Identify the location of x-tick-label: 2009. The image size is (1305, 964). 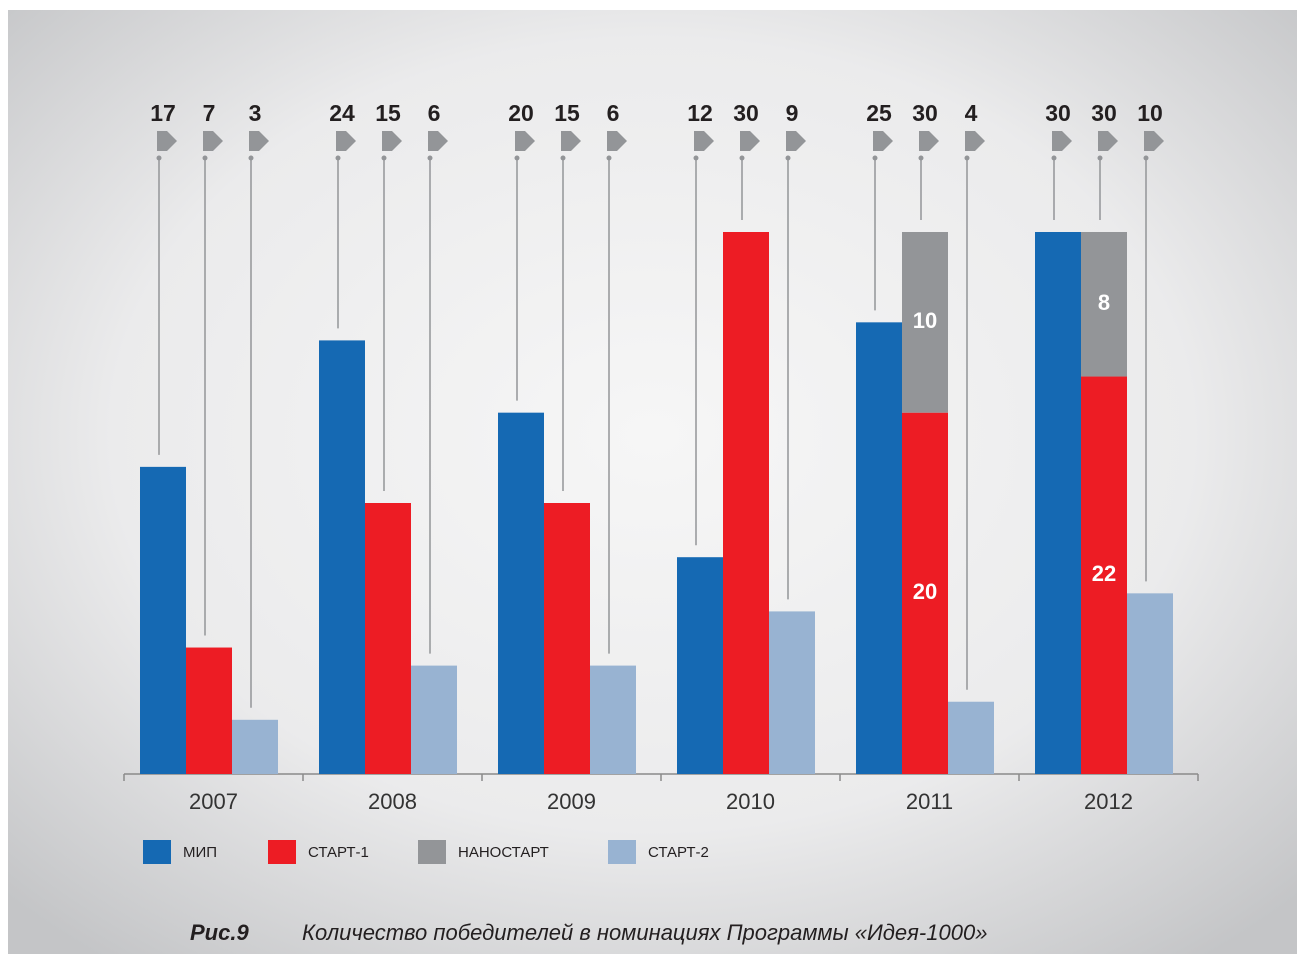
(571, 801).